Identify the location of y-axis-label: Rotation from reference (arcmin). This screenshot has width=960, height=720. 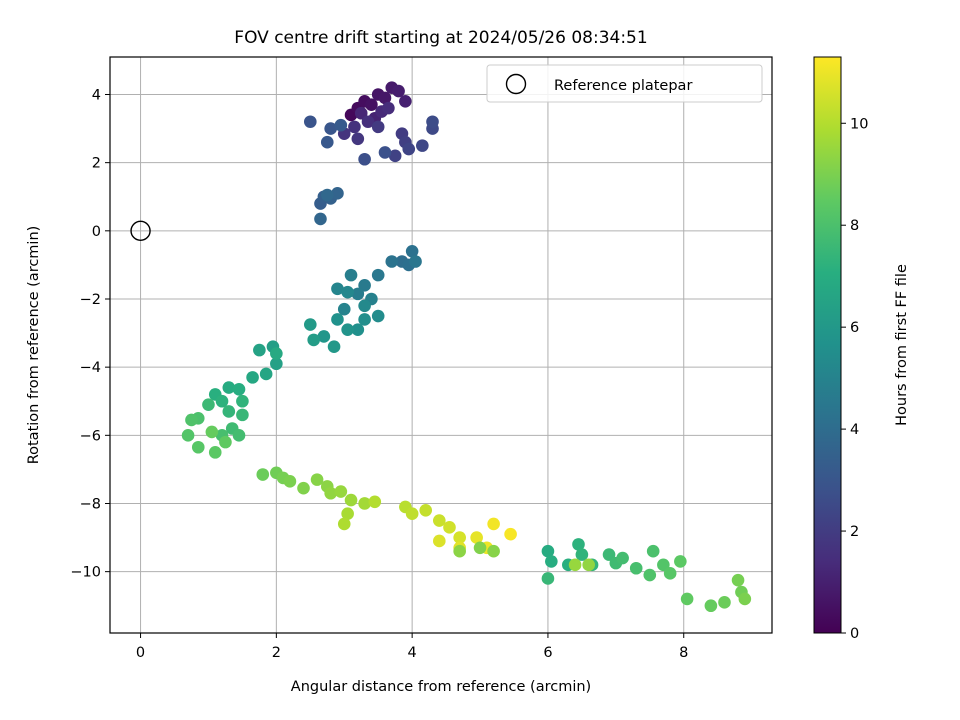
(34, 345).